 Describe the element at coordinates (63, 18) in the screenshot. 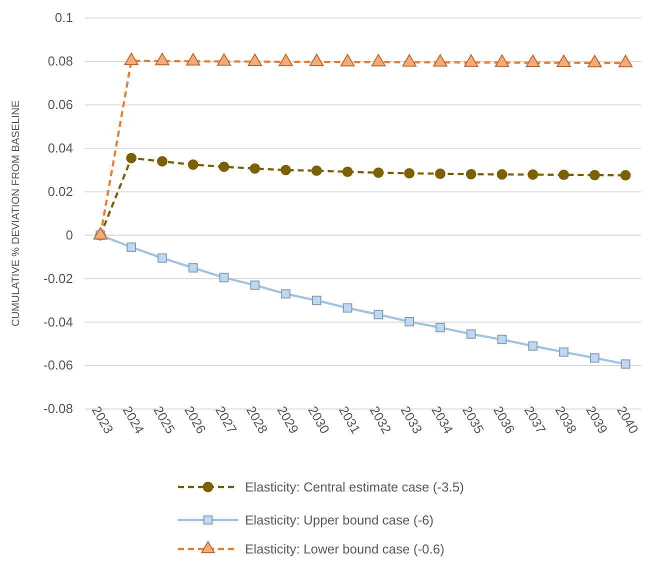

I see `y-tick-label: 0.1` at that location.